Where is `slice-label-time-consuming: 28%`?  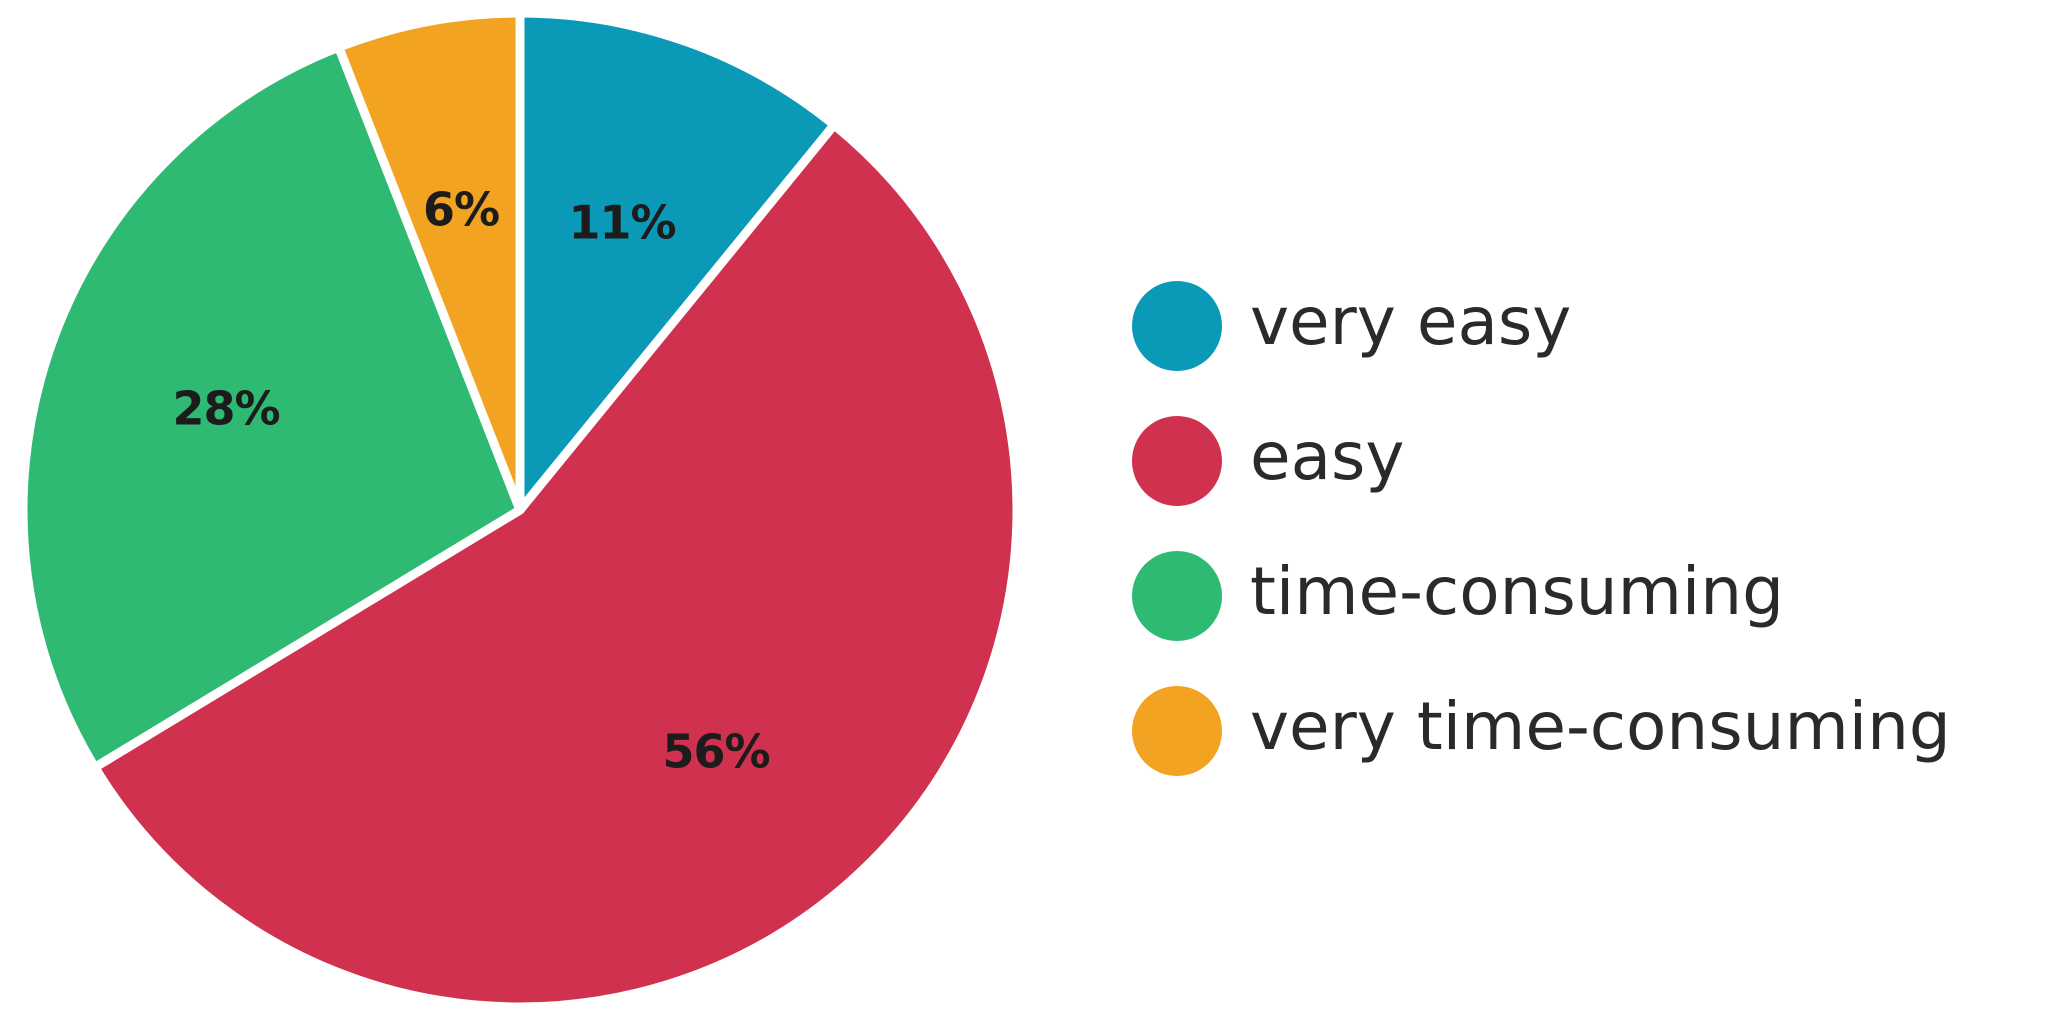 slice-label-time-consuming: 28% is located at coordinates (225, 409).